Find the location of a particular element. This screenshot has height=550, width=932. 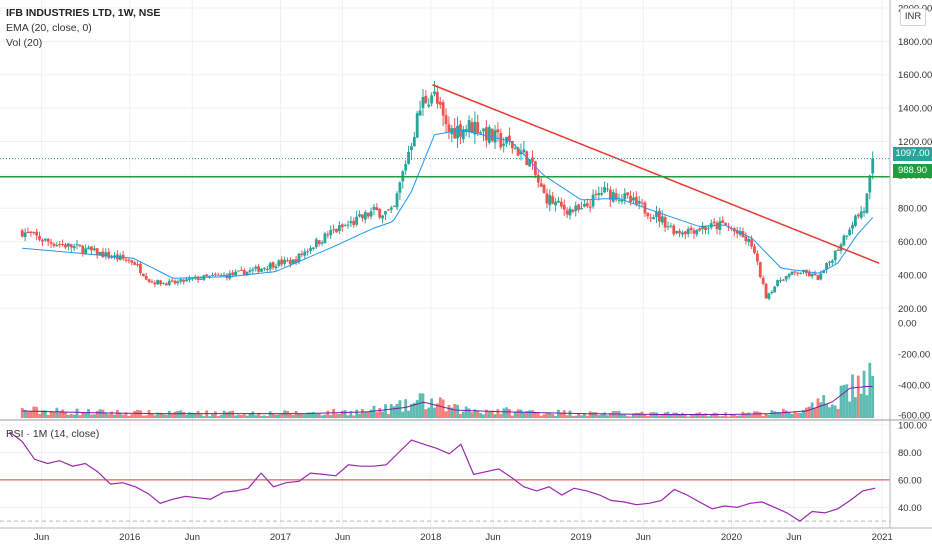

price-tick-label: 1200.00 is located at coordinates (915, 142).